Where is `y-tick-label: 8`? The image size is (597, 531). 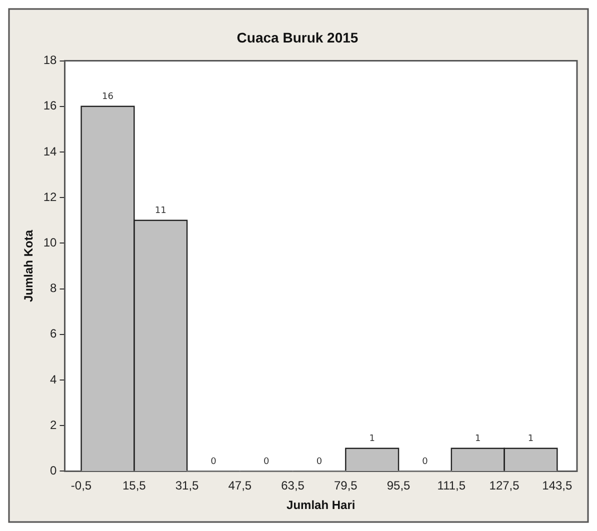
y-tick-label: 8 is located at coordinates (54, 288).